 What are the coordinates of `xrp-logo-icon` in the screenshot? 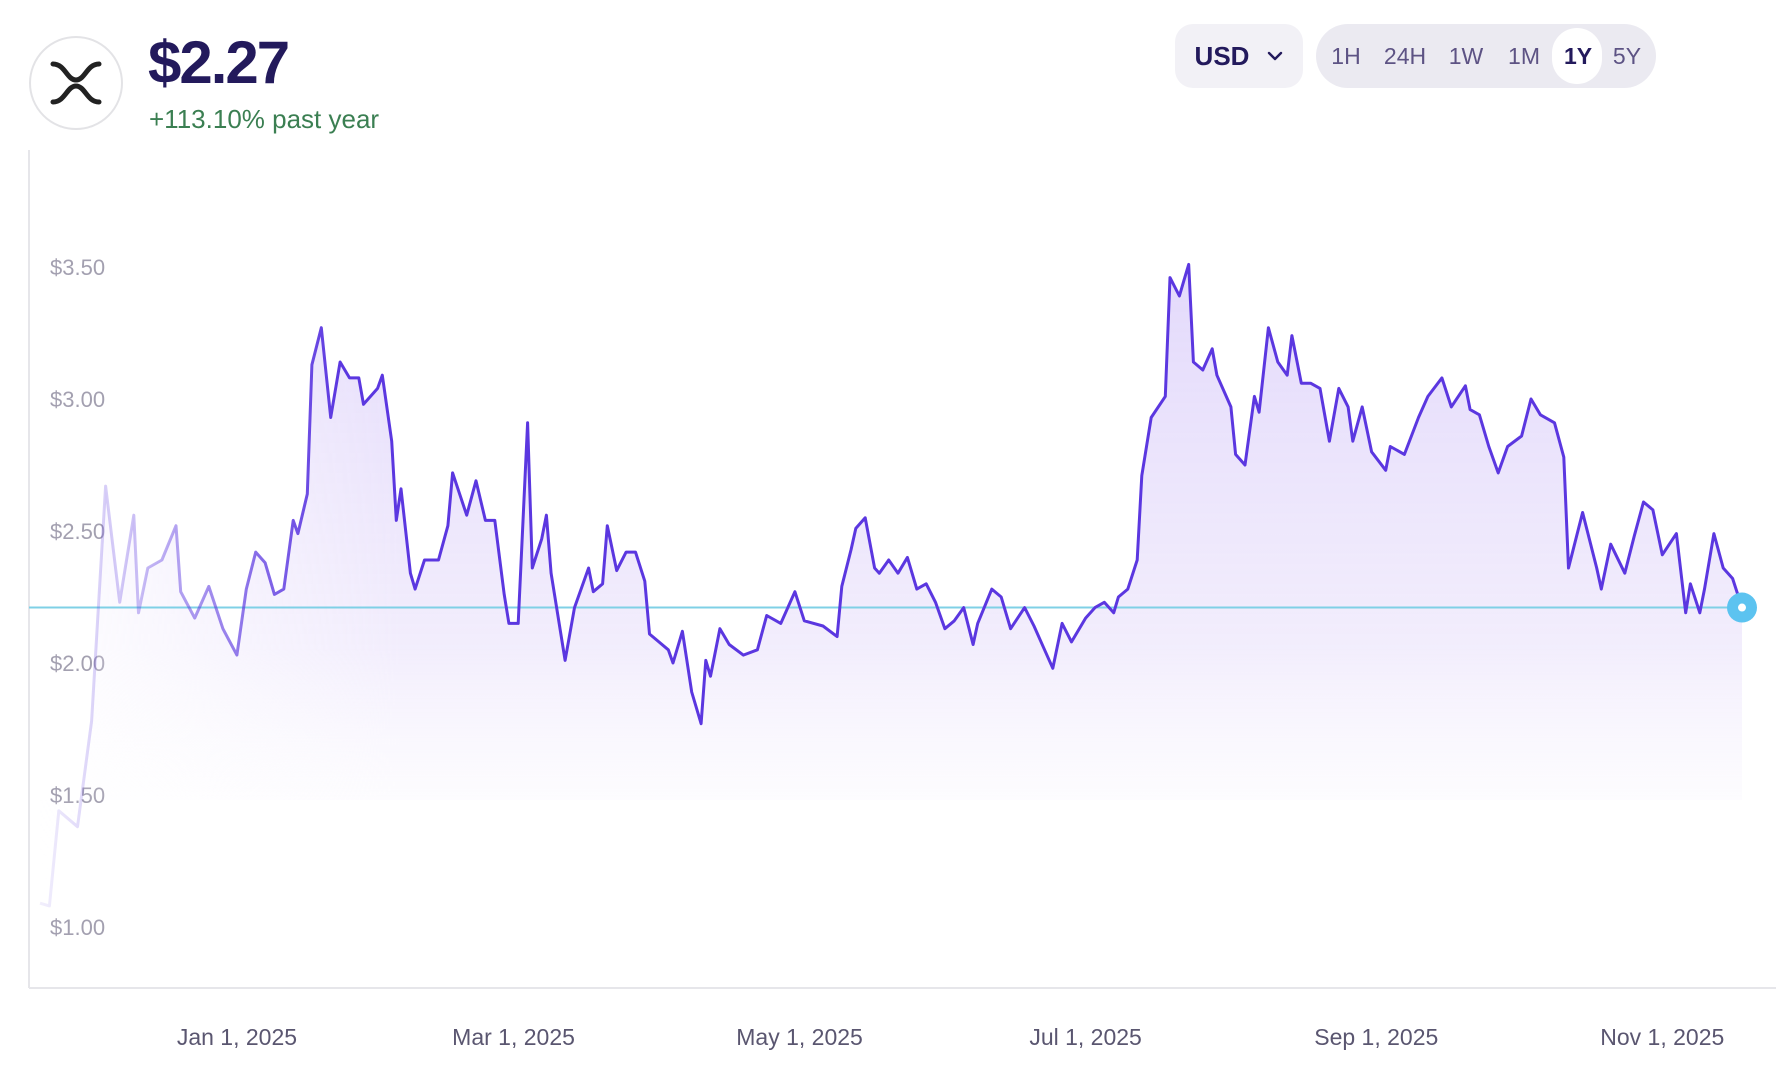 It's located at (76, 83).